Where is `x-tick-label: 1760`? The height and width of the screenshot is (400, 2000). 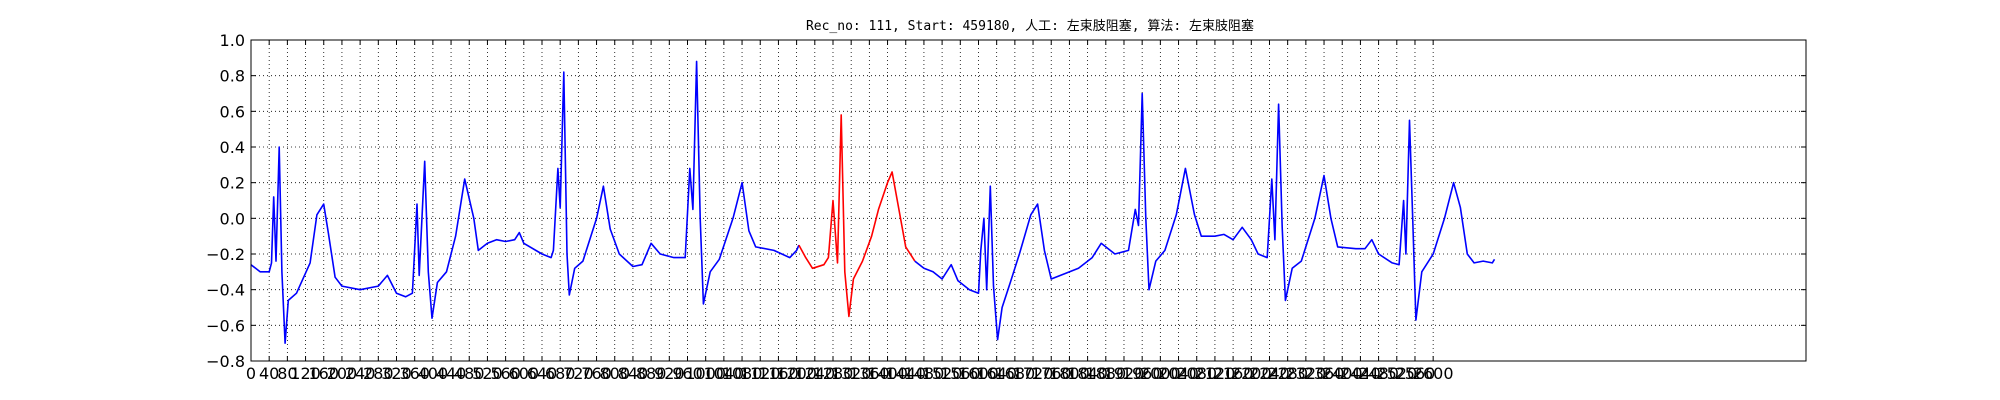
x-tick-label: 1760 is located at coordinates (1051, 373).